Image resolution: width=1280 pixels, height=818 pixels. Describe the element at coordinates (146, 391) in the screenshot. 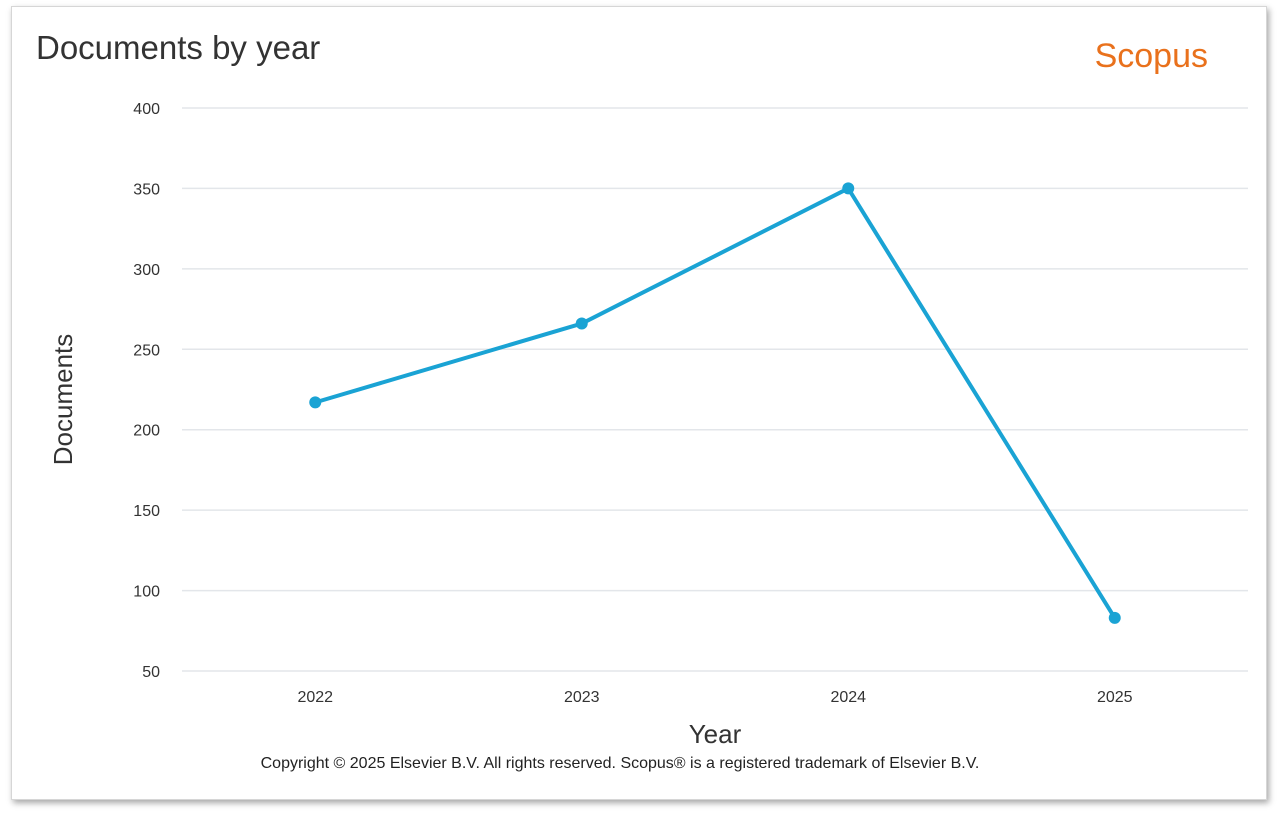

I see `y-axis-ticks: 50 100 150 200 250 300 350 400` at that location.